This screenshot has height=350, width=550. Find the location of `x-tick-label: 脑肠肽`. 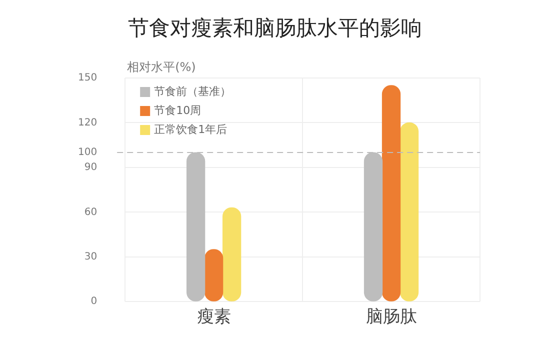

x-tick-label: 脑肠肽 is located at coordinates (391, 317).